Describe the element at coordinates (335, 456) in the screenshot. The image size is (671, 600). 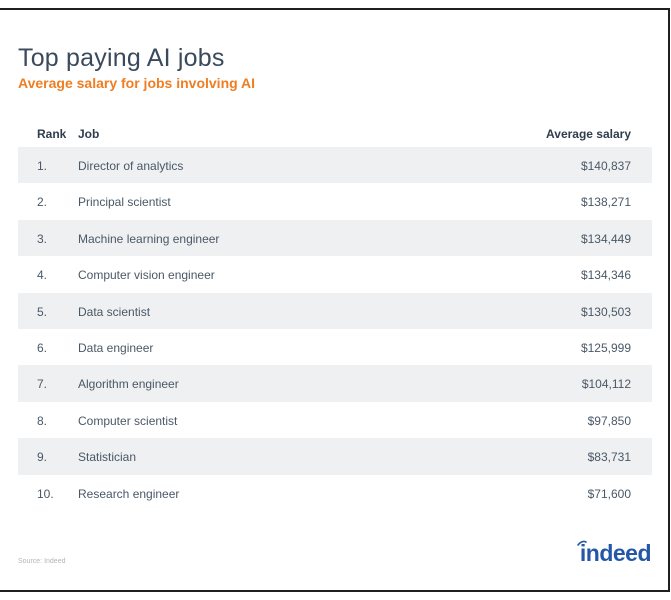
I see `table-row: 9. Statistician $83,731` at that location.